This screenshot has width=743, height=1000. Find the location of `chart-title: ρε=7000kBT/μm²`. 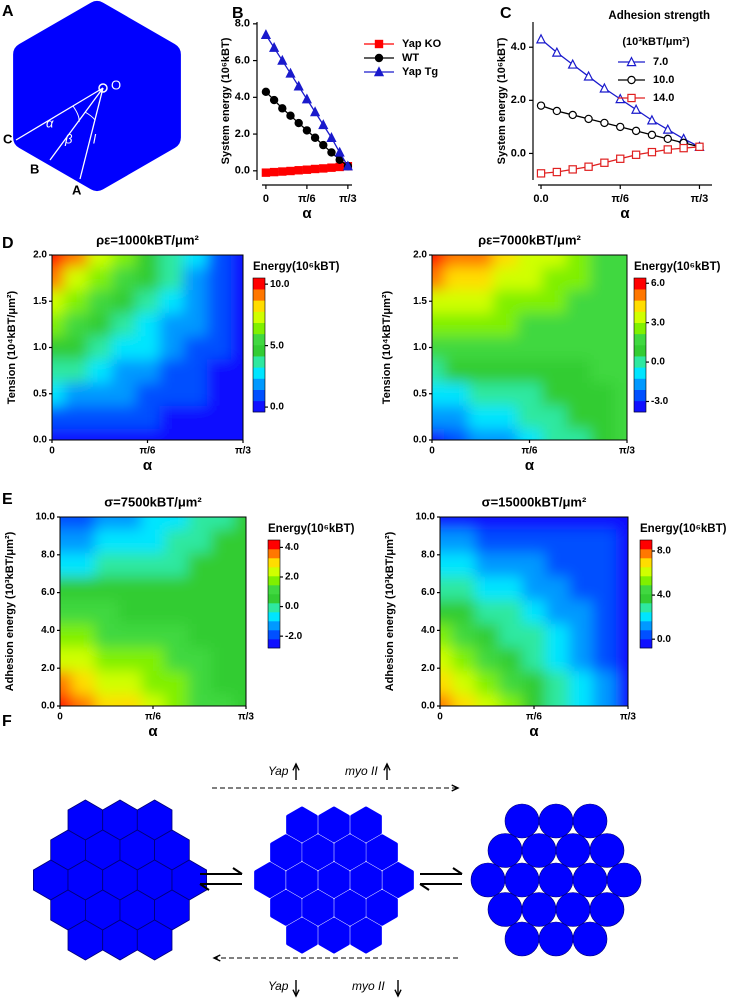

chart-title: ρε=7000kBT/μm² is located at coordinates (529, 239).